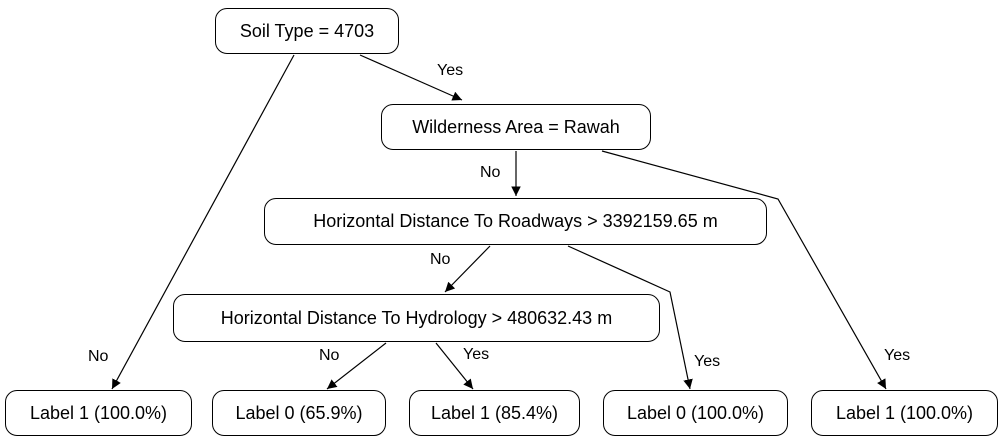  What do you see at coordinates (707, 361) in the screenshot?
I see `edge-label-roadways-leaf4: Yes` at bounding box center [707, 361].